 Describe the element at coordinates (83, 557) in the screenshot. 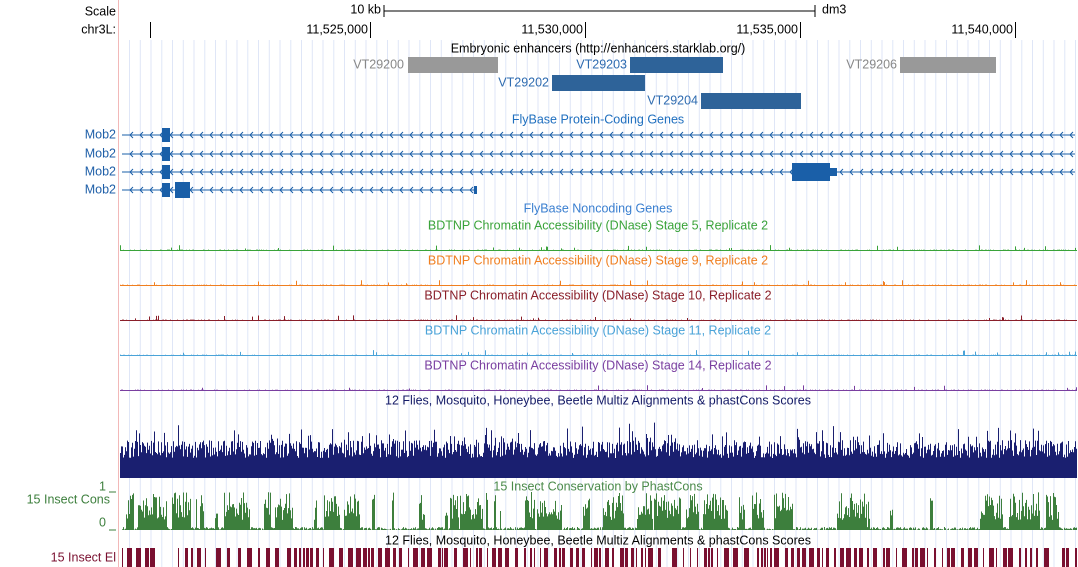

I see `track-label: 15 Insect El` at that location.